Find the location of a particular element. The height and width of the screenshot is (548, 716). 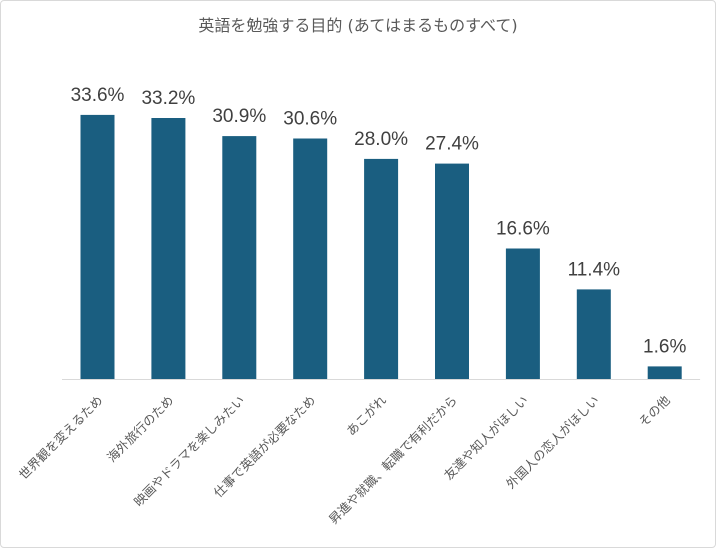

data-label: 16.6% is located at coordinates (523, 229).